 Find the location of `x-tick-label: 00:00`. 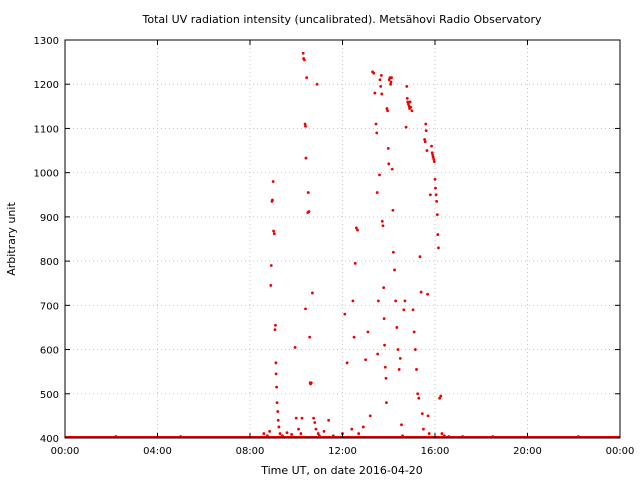

x-tick-label: 00:00 is located at coordinates (65, 451).